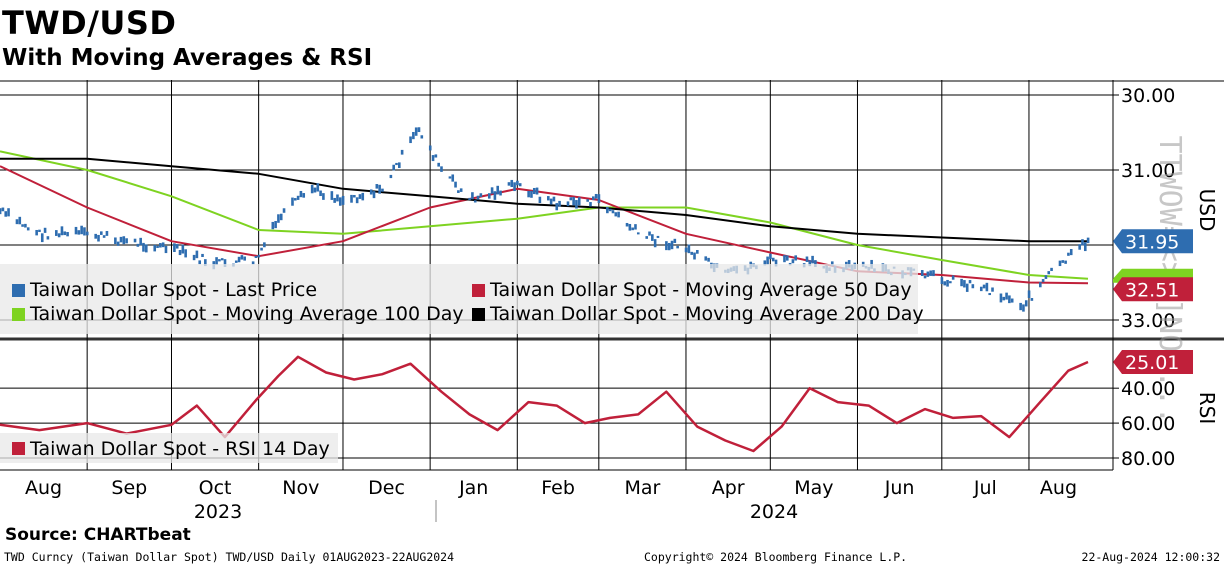  I want to click on ma50-tag-bg, so click(1153, 289).